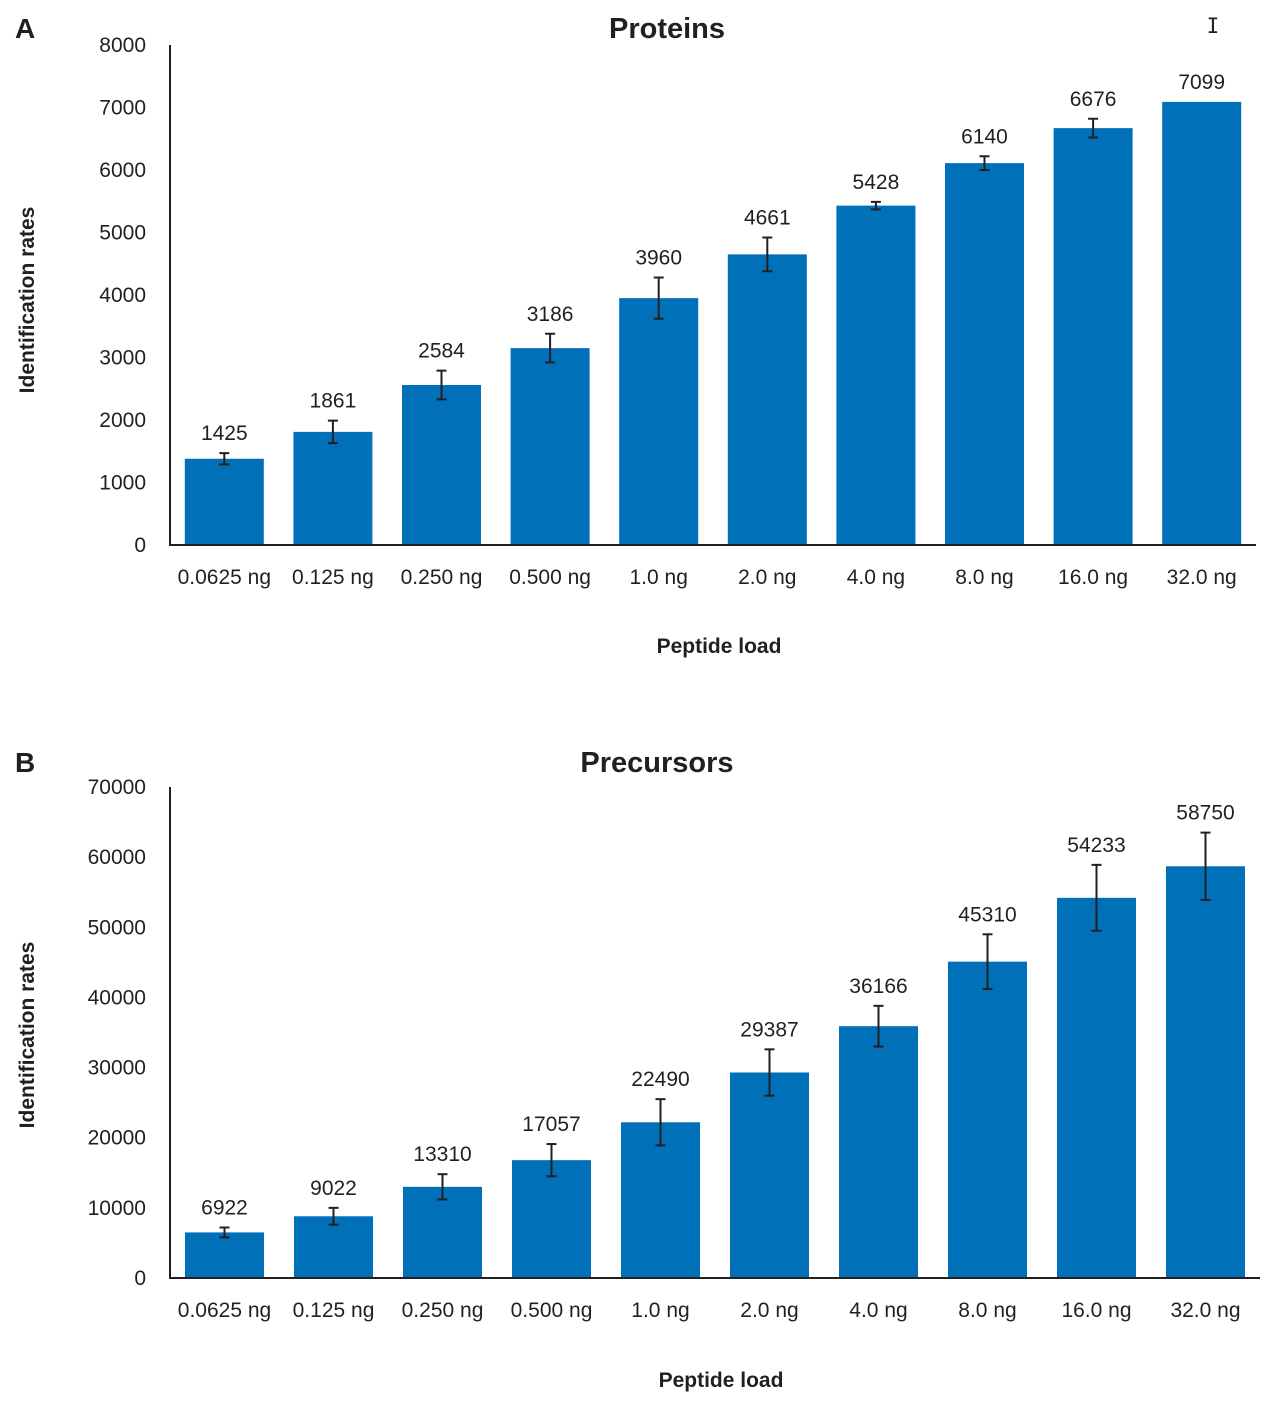 Image resolution: width=1280 pixels, height=1417 pixels. I want to click on data-label: 22490, so click(660, 1079).